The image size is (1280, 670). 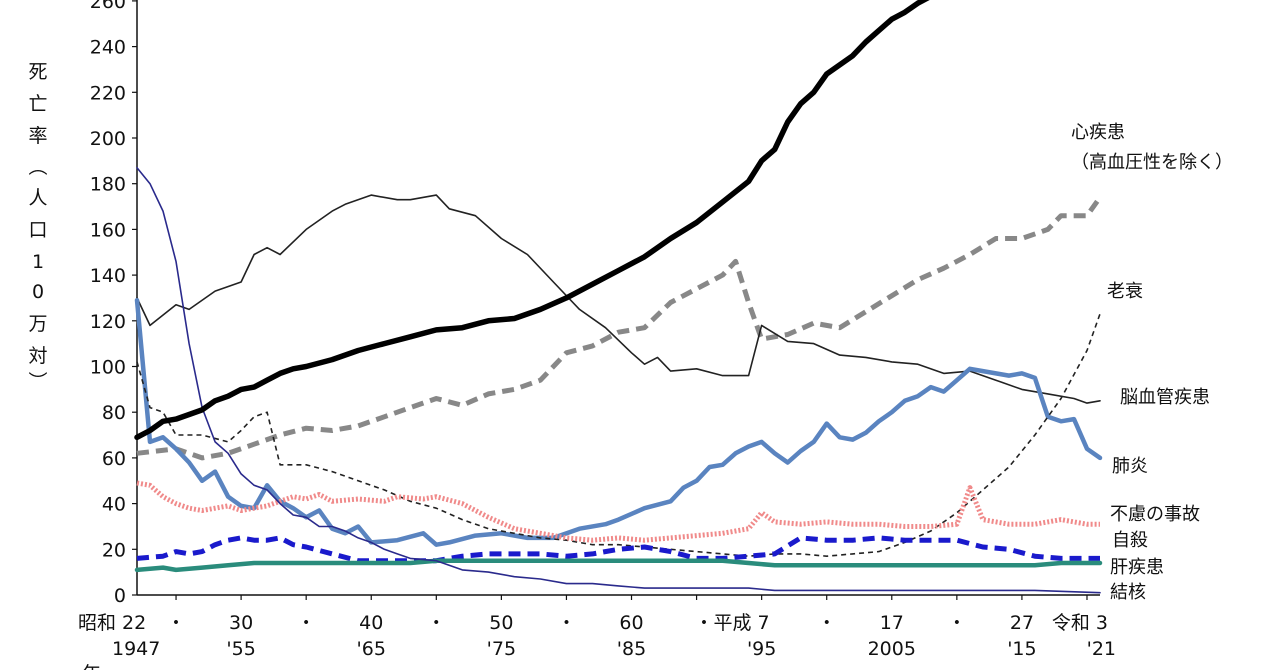 I want to click on series-label: 老衰, so click(x=1125, y=291).